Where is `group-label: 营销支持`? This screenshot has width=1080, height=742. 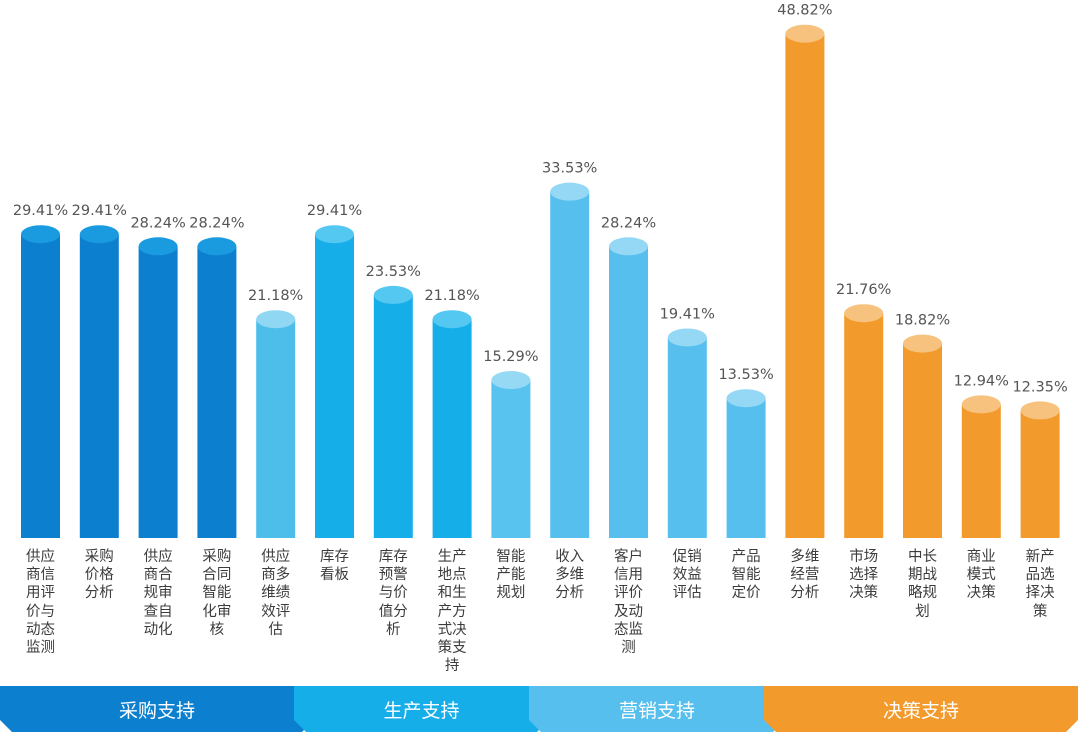
group-label: 营销支持 is located at coordinates (656, 710).